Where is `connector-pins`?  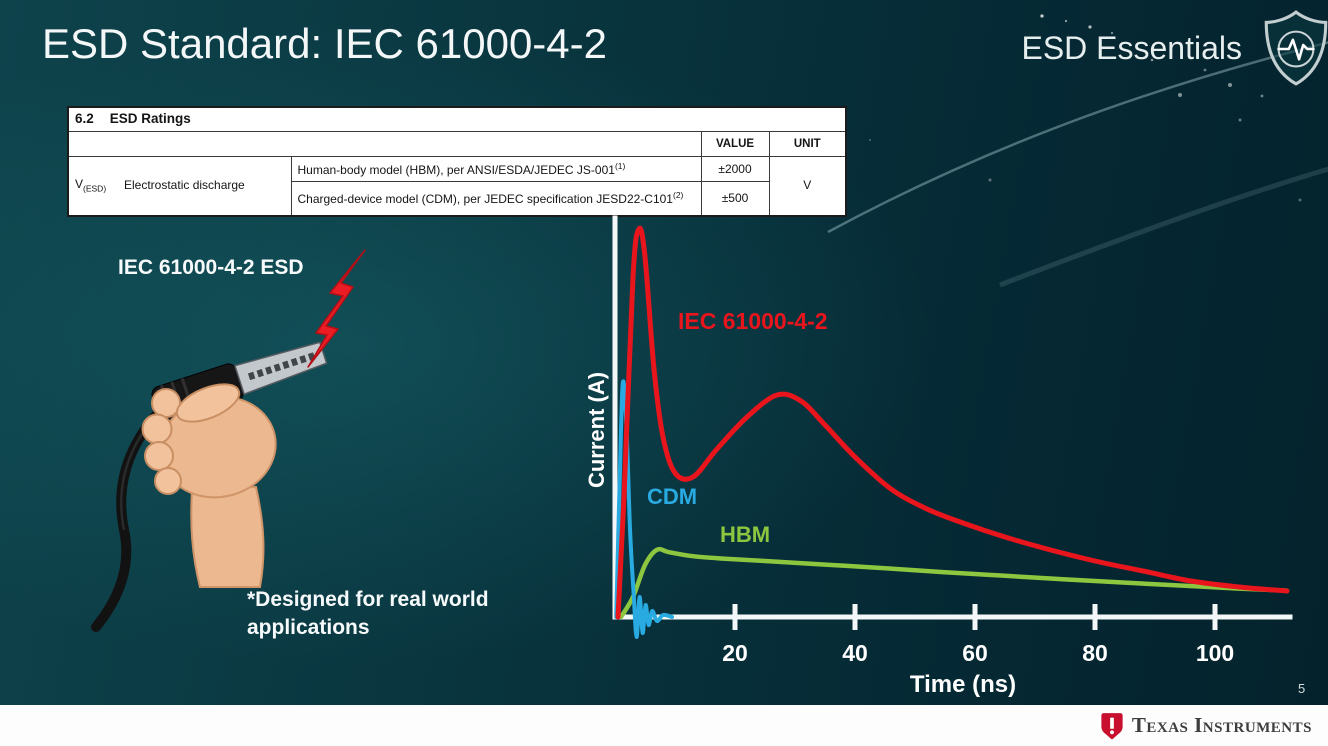
connector-pins is located at coordinates (281, 366).